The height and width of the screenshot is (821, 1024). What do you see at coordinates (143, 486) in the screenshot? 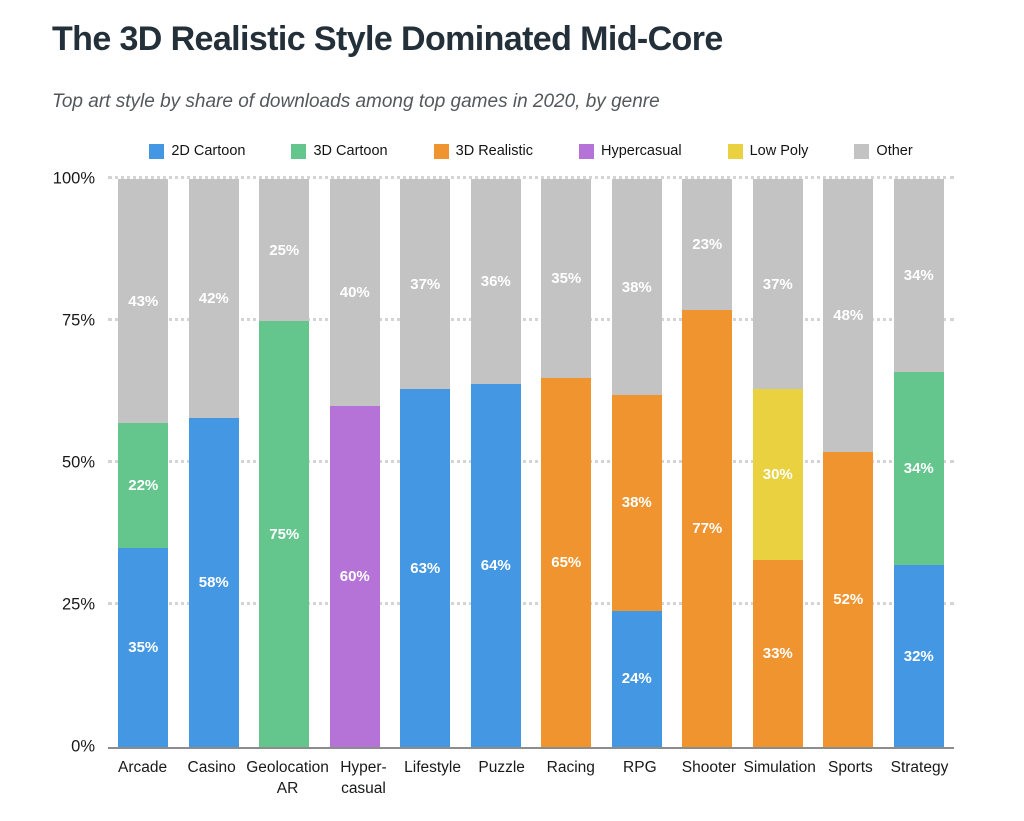
I see `bar-segment-3d-cartoon: 22%` at bounding box center [143, 486].